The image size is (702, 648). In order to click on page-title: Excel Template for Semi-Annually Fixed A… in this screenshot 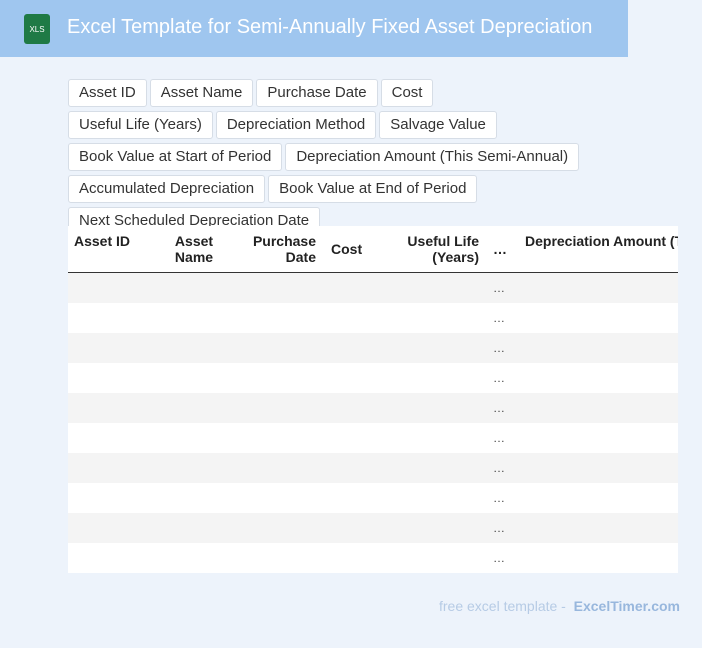, I will do `click(330, 27)`.